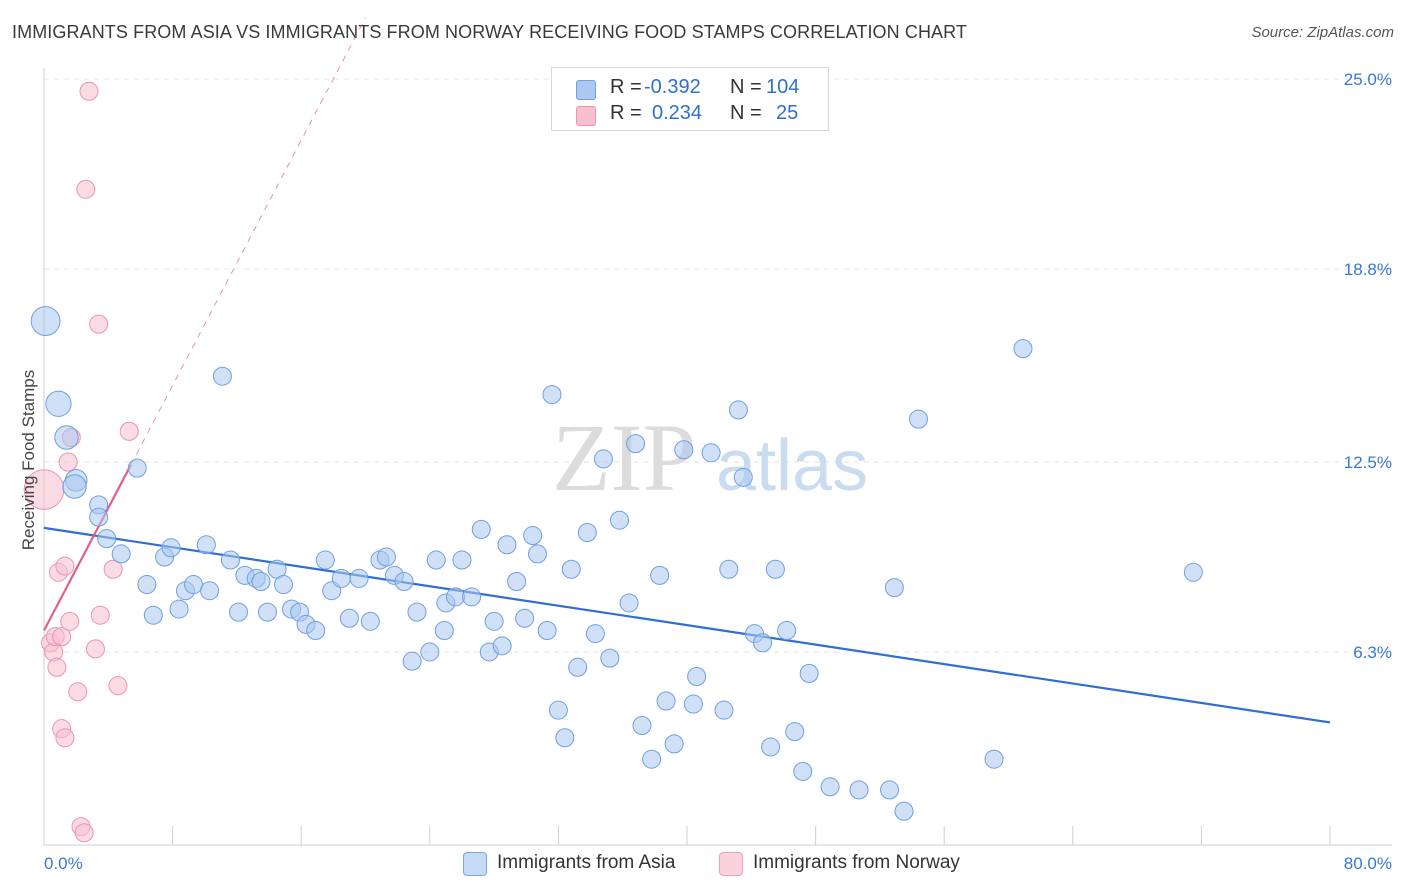 The image size is (1406, 892). Describe the element at coordinates (1368, 863) in the screenshot. I see `x-tick-label: 80.0%` at that location.